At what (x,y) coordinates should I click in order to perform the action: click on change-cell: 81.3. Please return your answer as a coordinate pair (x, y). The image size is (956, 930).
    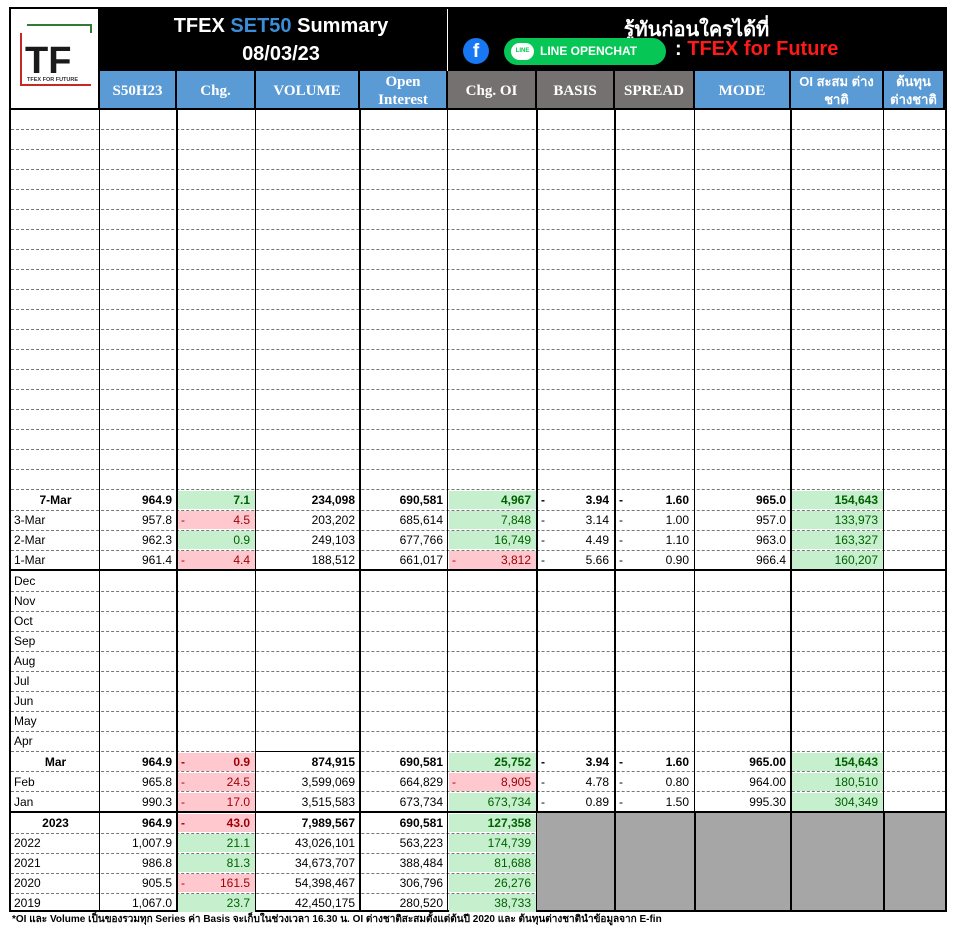
    Looking at the image, I should click on (216, 863).